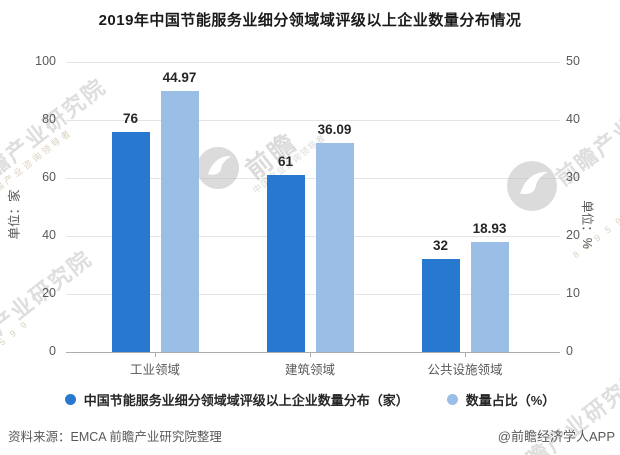 This screenshot has height=455, width=620. I want to click on watermark-logo-right, so click(532, 188).